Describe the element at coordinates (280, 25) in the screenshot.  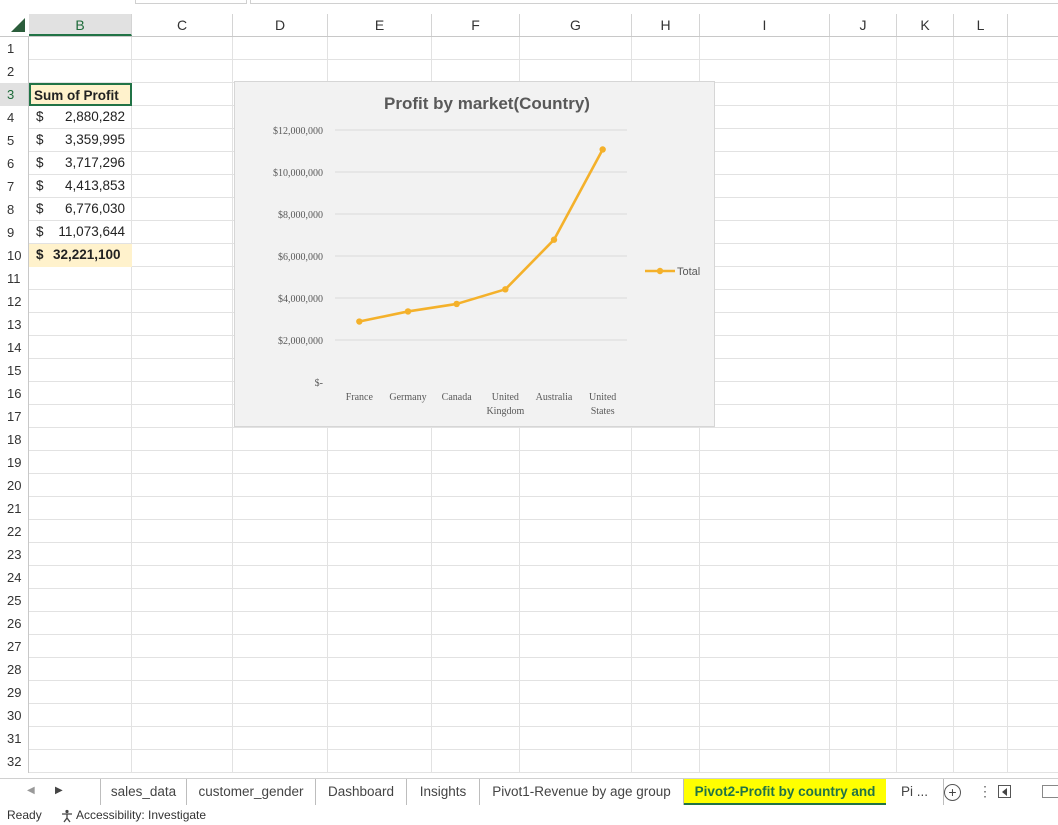
I see `column-header-d: D` at that location.